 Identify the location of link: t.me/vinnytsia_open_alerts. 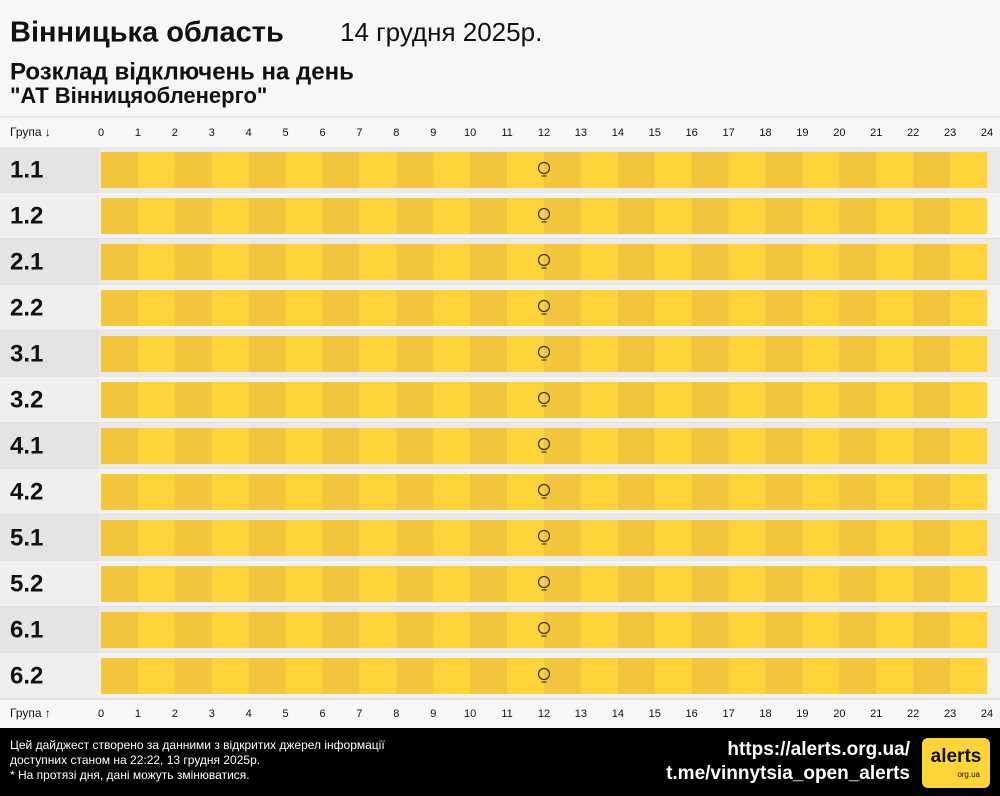
(788, 773).